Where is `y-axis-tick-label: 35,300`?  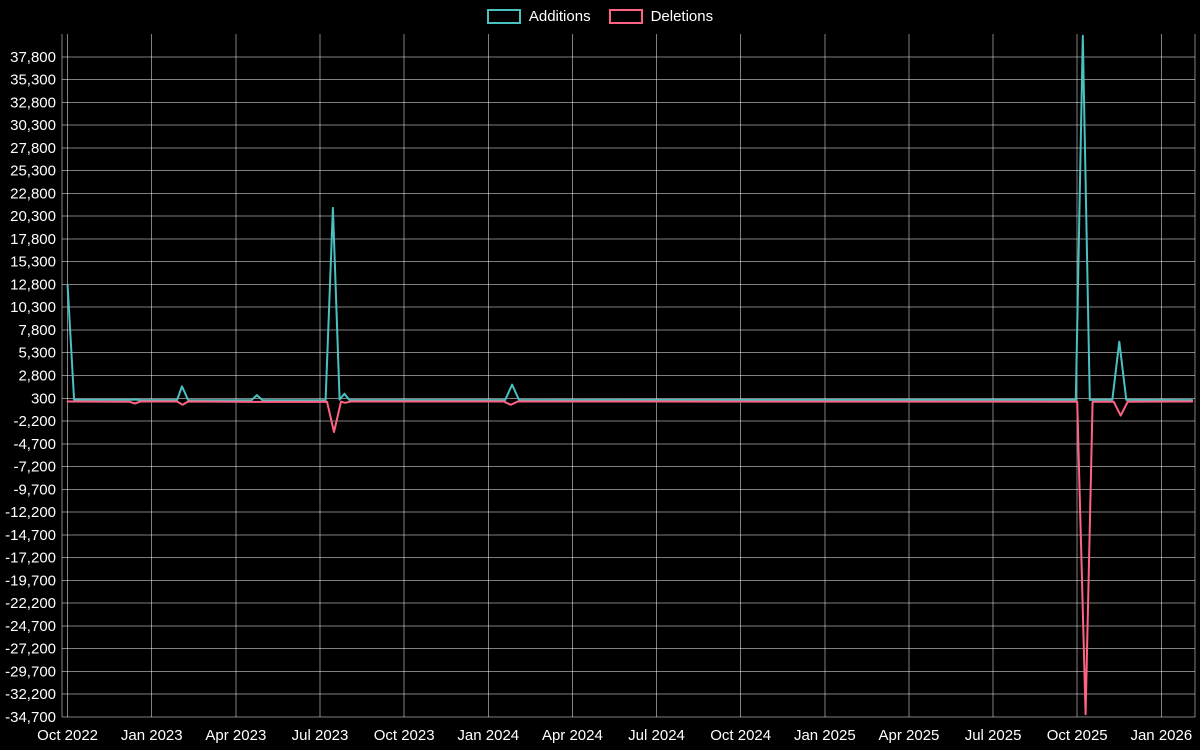 y-axis-tick-label: 35,300 is located at coordinates (33, 80).